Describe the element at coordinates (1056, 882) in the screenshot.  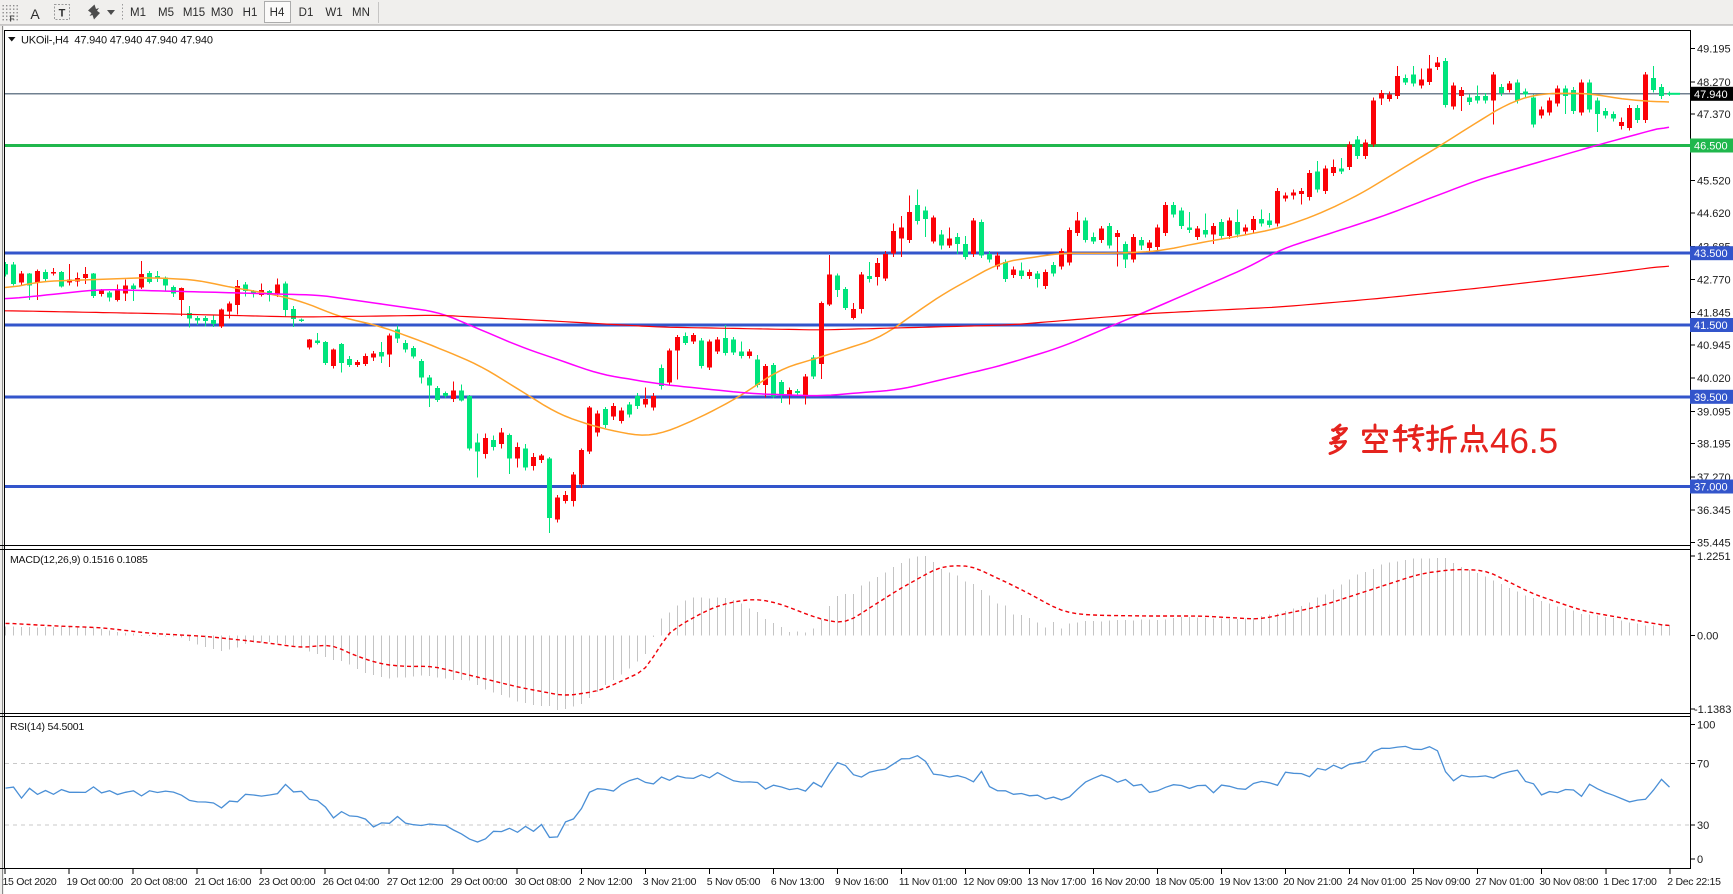
I see `svg-text: 13 Nov 17:00` at that location.